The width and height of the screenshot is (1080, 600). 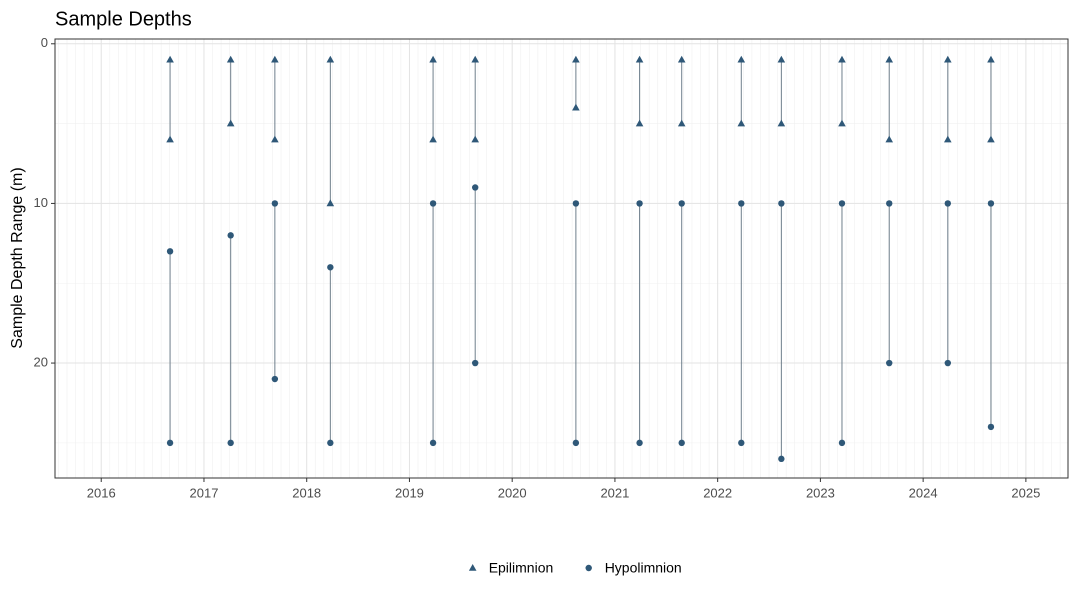 What do you see at coordinates (1025, 492) in the screenshot?
I see `x-tick-label: 2025` at bounding box center [1025, 492].